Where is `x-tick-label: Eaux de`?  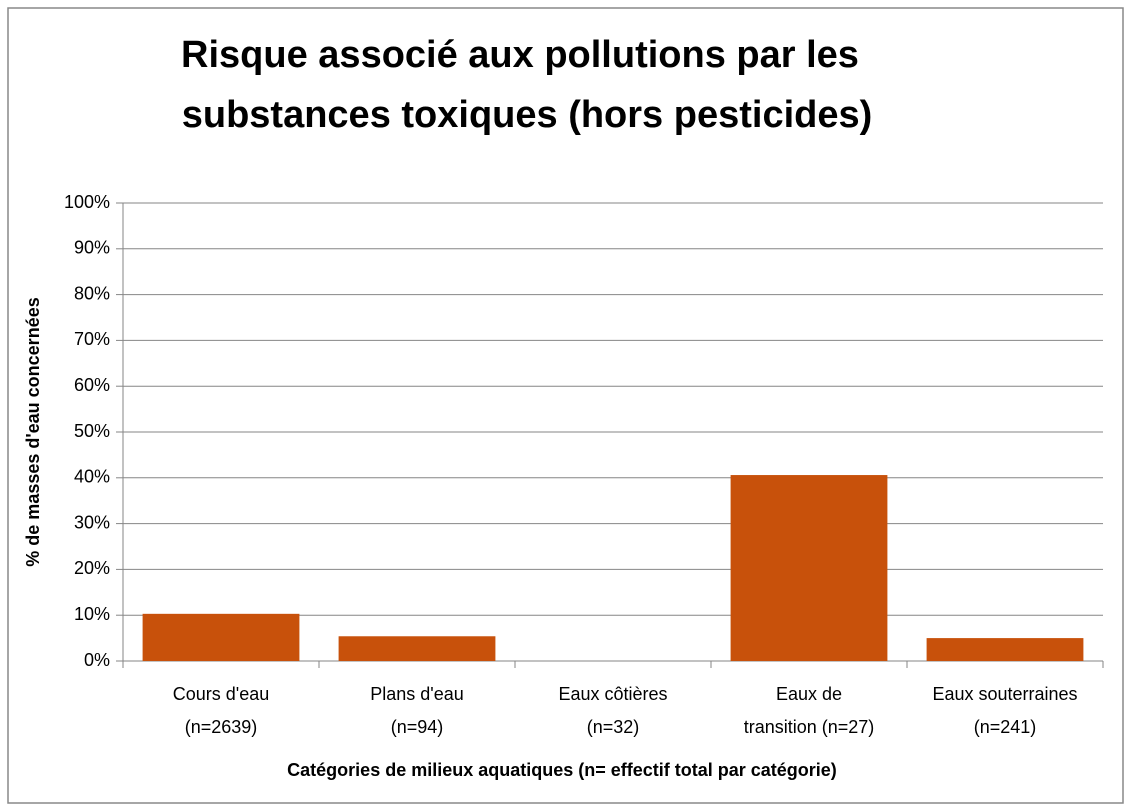
x-tick-label: Eaux de is located at coordinates (809, 694).